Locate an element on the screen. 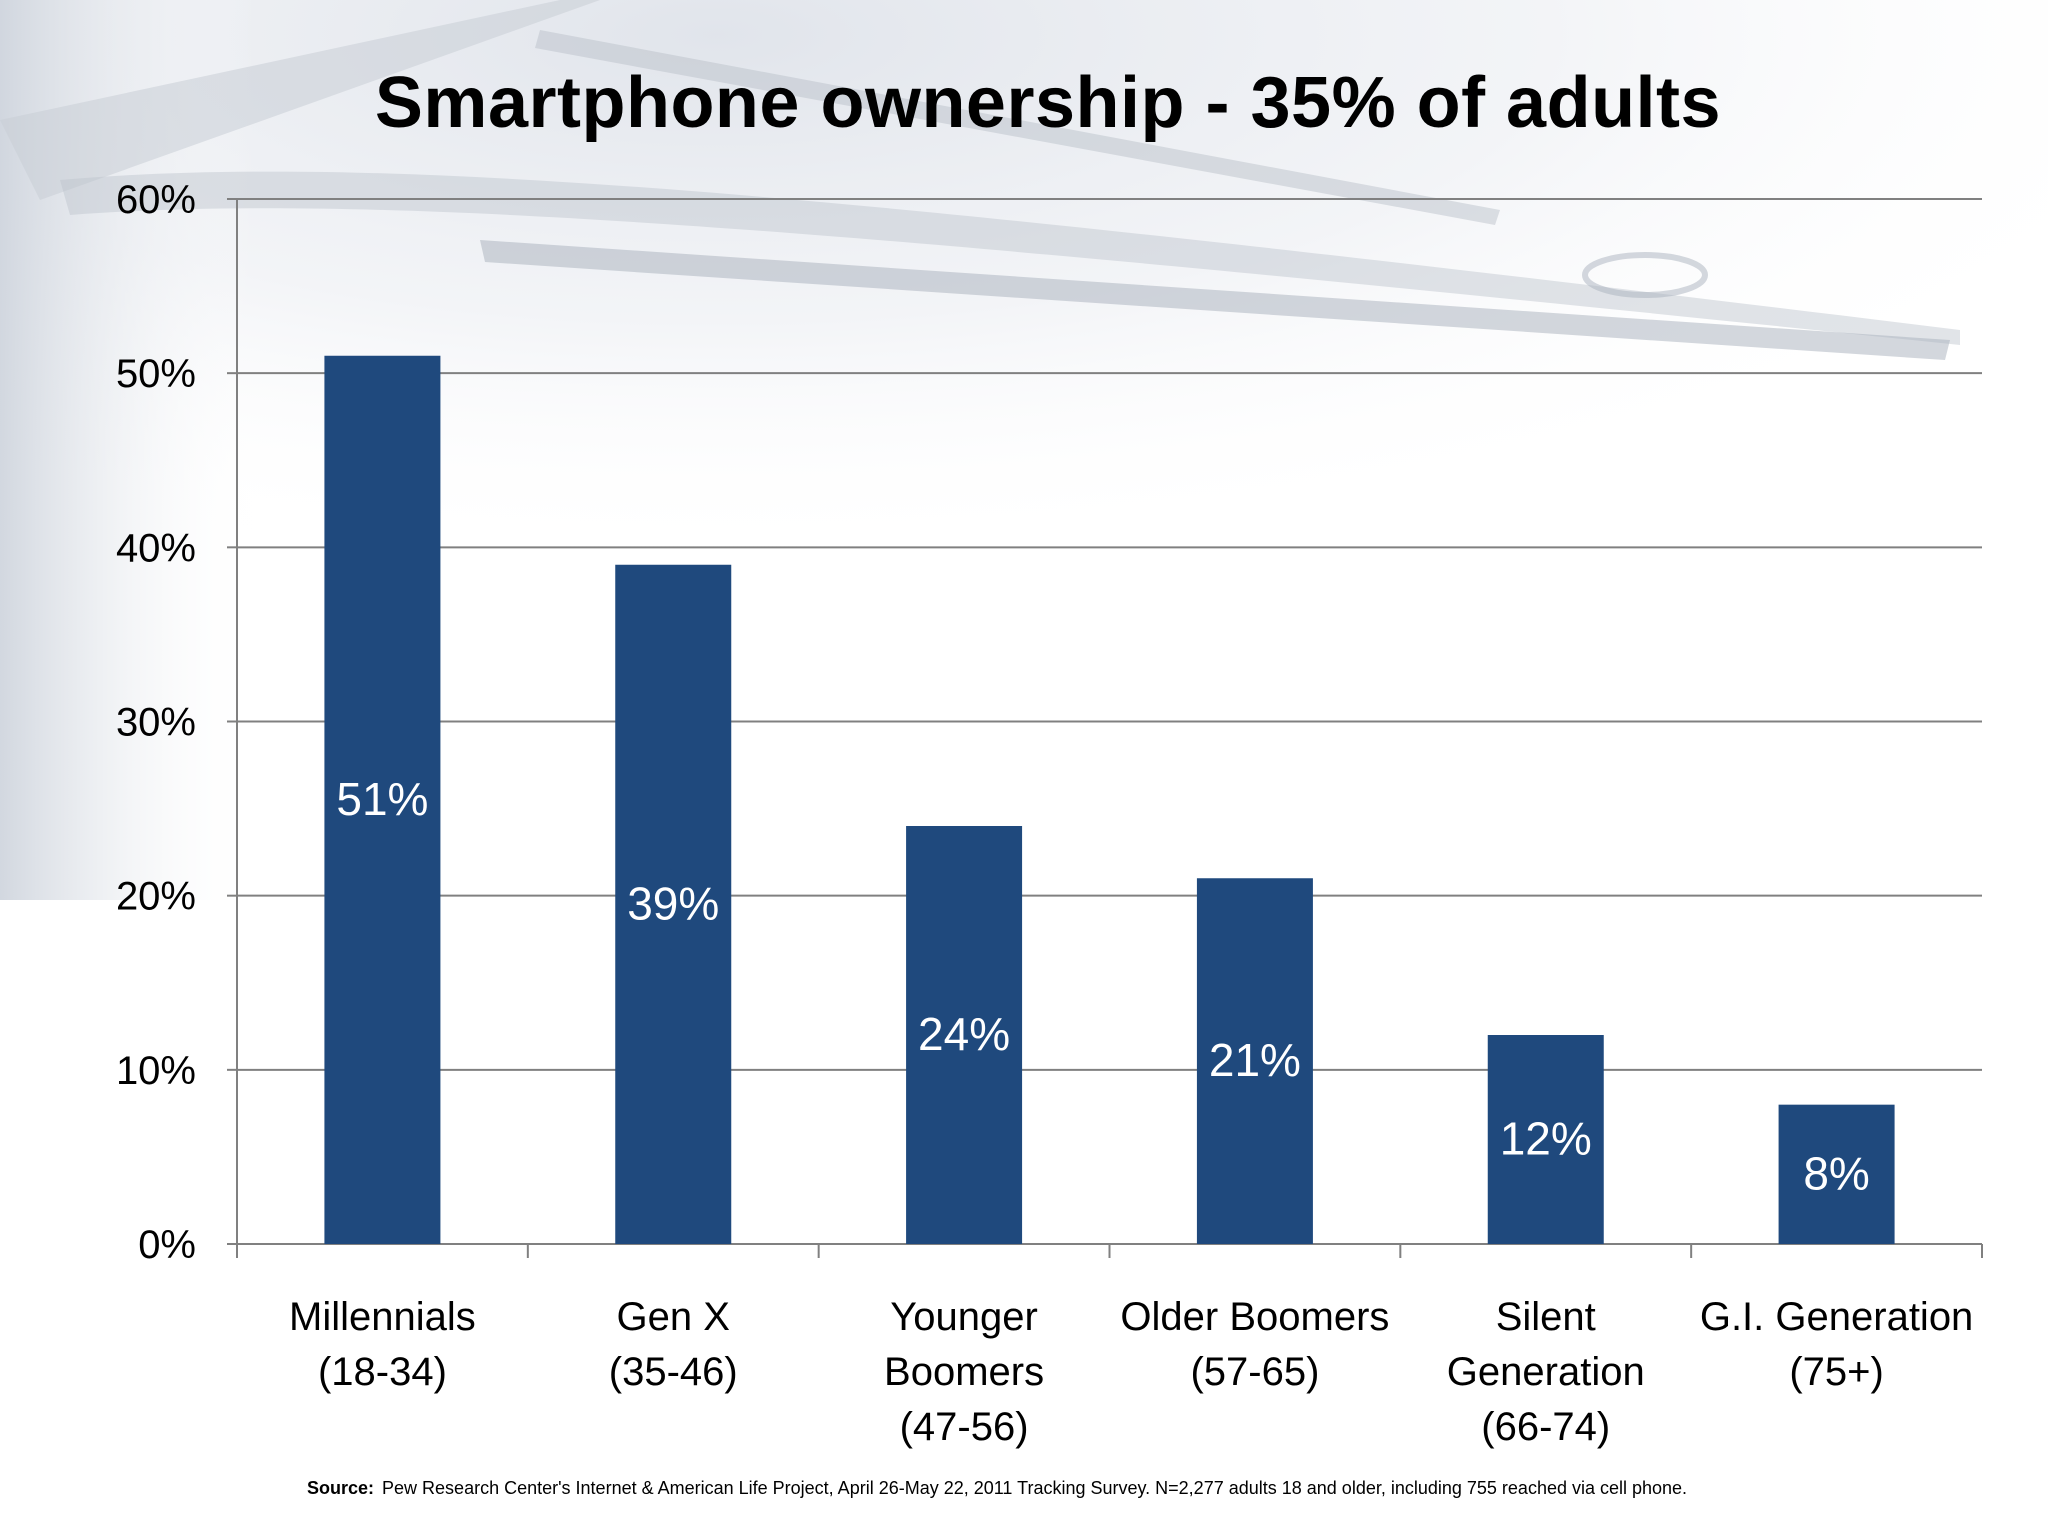  bar-data-label: 51% is located at coordinates (382, 799).